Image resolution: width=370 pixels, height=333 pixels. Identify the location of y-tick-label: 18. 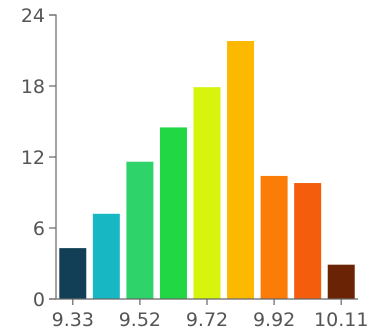
(33, 87).